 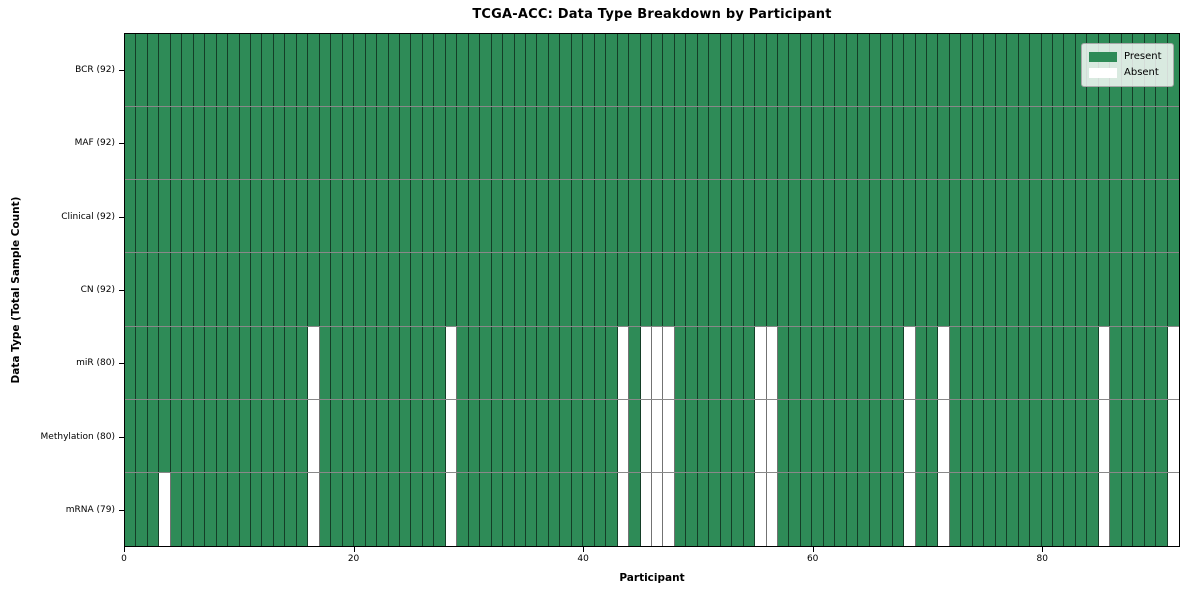 I want to click on y-tick-label-bcr: BCR (92), so click(x=95, y=69).